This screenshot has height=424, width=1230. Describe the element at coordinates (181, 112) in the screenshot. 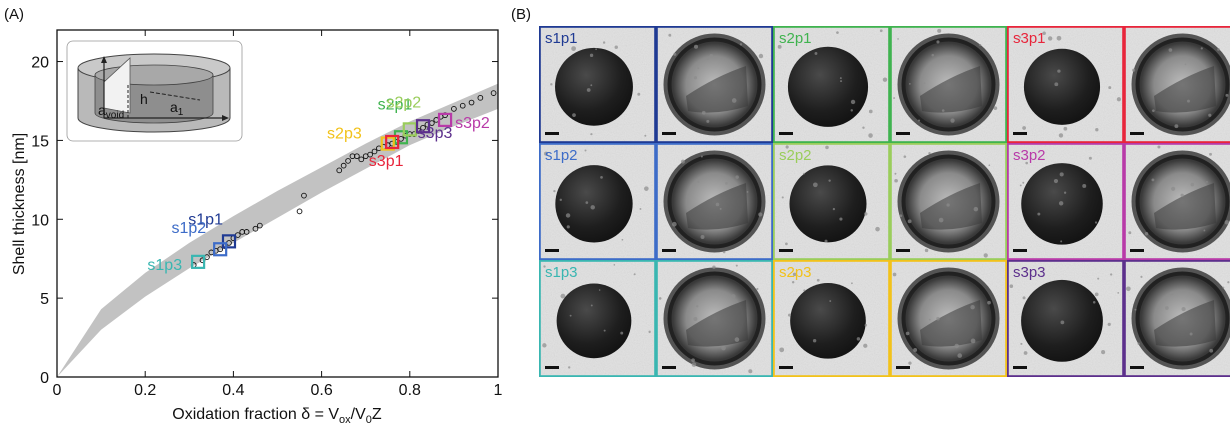

I see `inset-a1-sub: 1` at that location.